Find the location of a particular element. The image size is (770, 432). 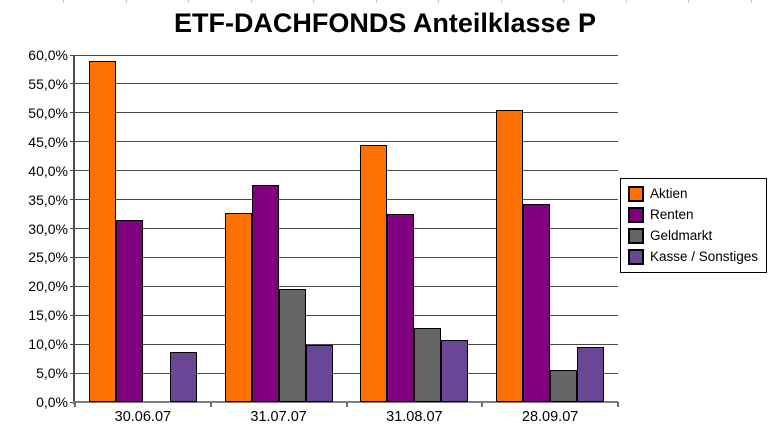

legend: Aktien Renten Geldmarkt Kasse / Sonstiges is located at coordinates (694, 225).